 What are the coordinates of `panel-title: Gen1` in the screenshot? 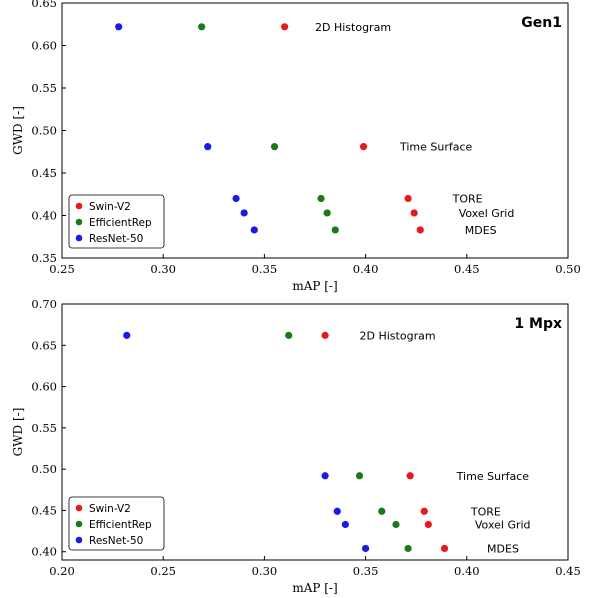 It's located at (541, 23).